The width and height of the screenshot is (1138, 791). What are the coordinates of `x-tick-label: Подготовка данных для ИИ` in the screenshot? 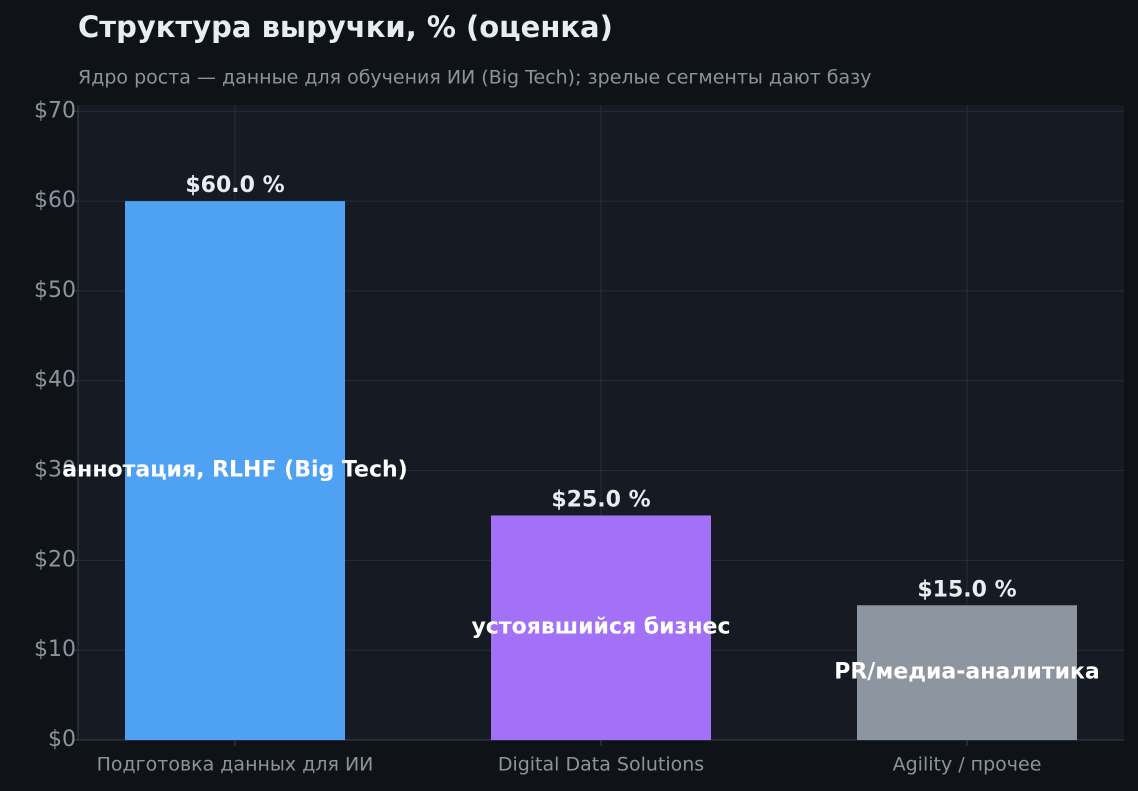 It's located at (235, 765).